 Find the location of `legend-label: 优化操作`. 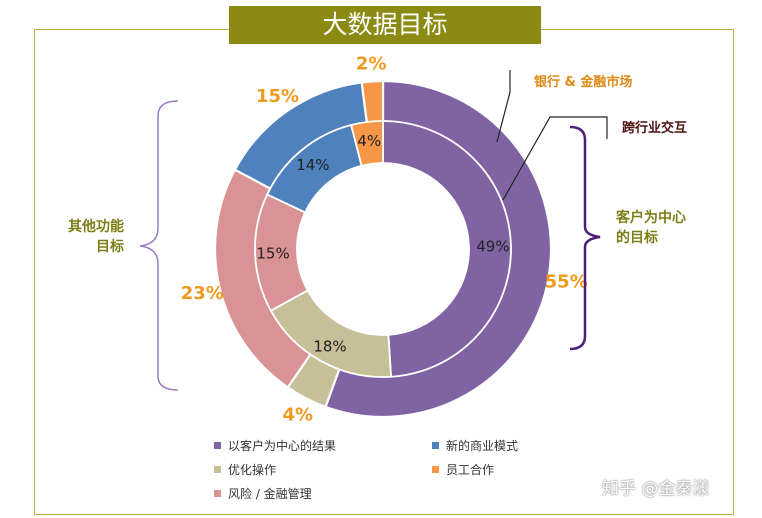

legend-label: 优化操作 is located at coordinates (252, 470).